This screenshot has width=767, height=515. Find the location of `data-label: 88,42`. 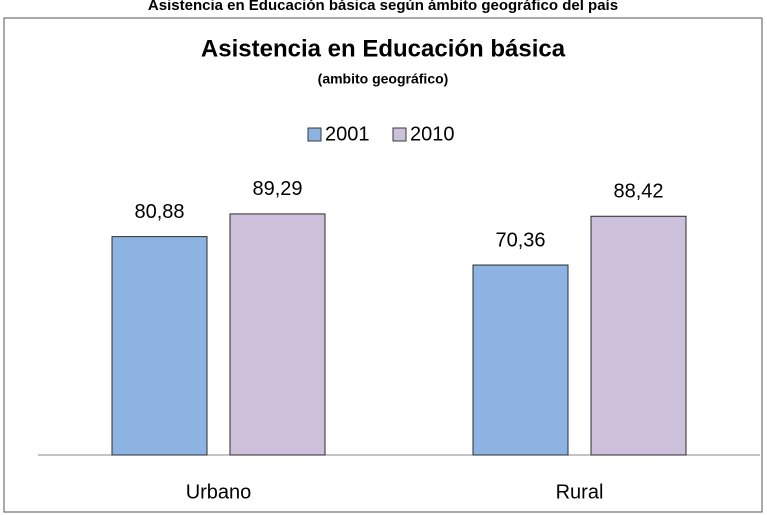

data-label: 88,42 is located at coordinates (638, 192).